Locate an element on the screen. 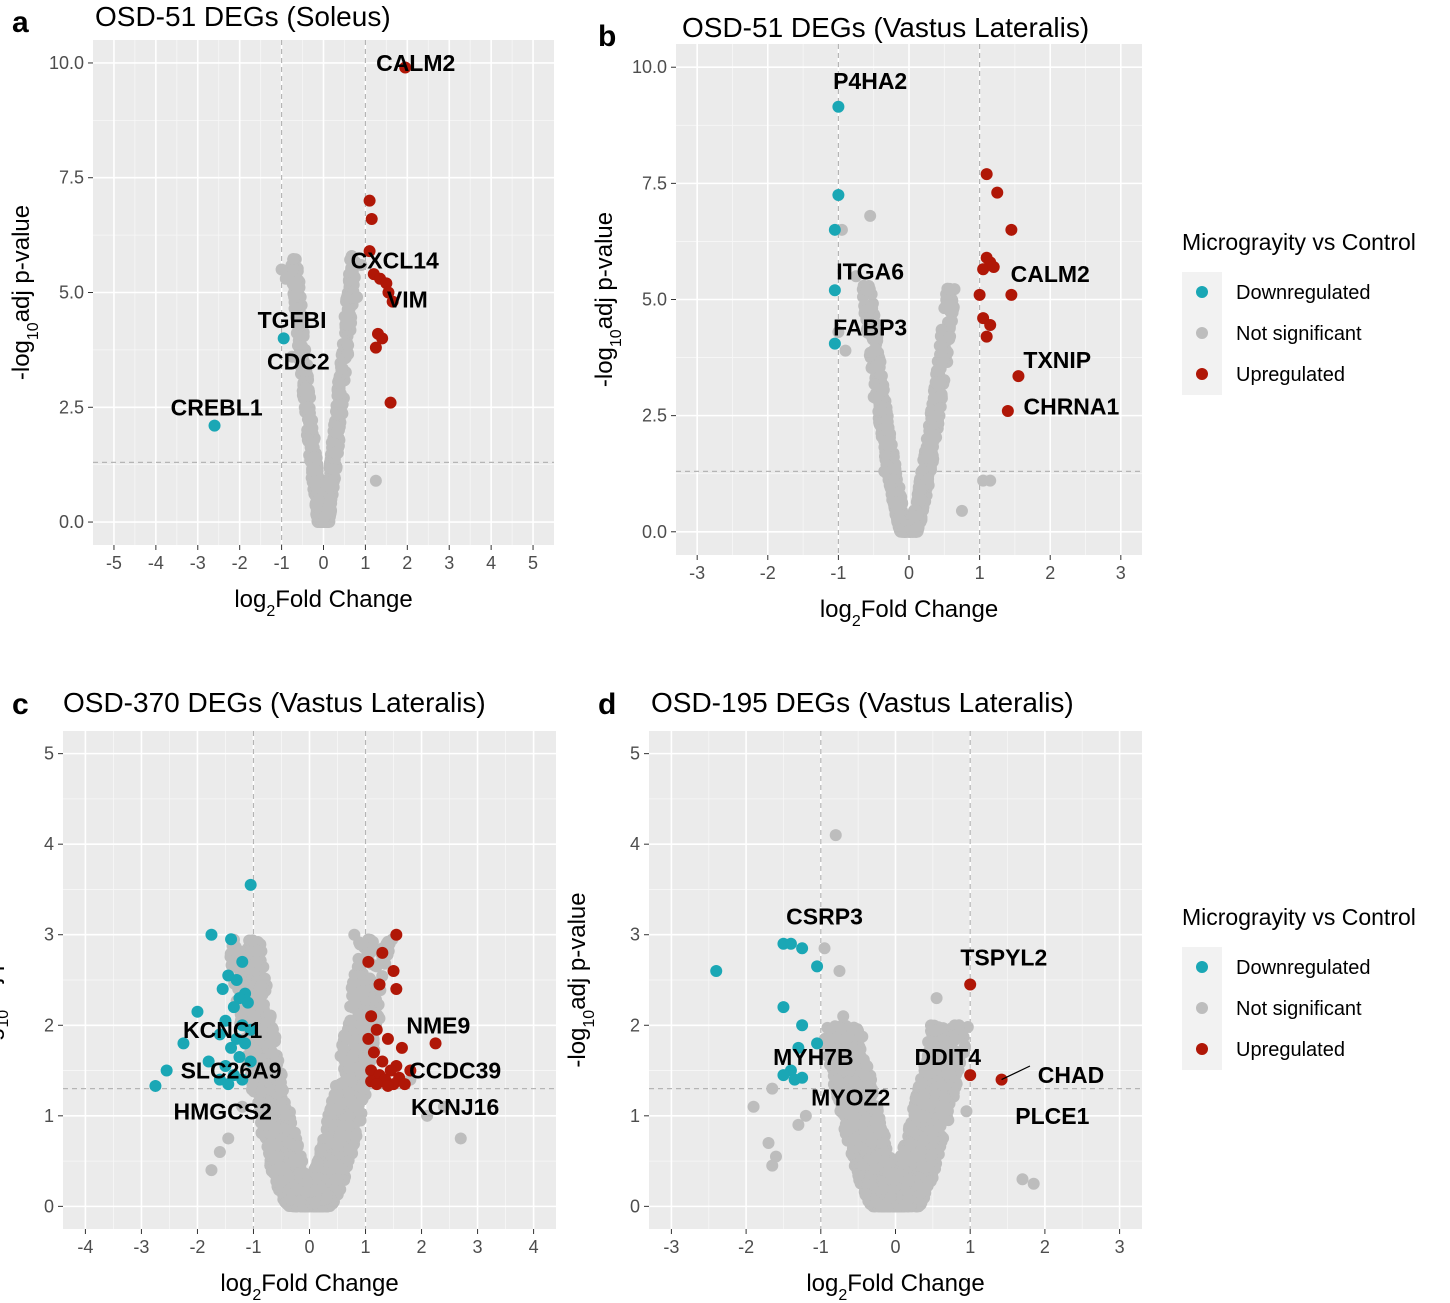  x-tick-label: -3 is located at coordinates (697, 573).